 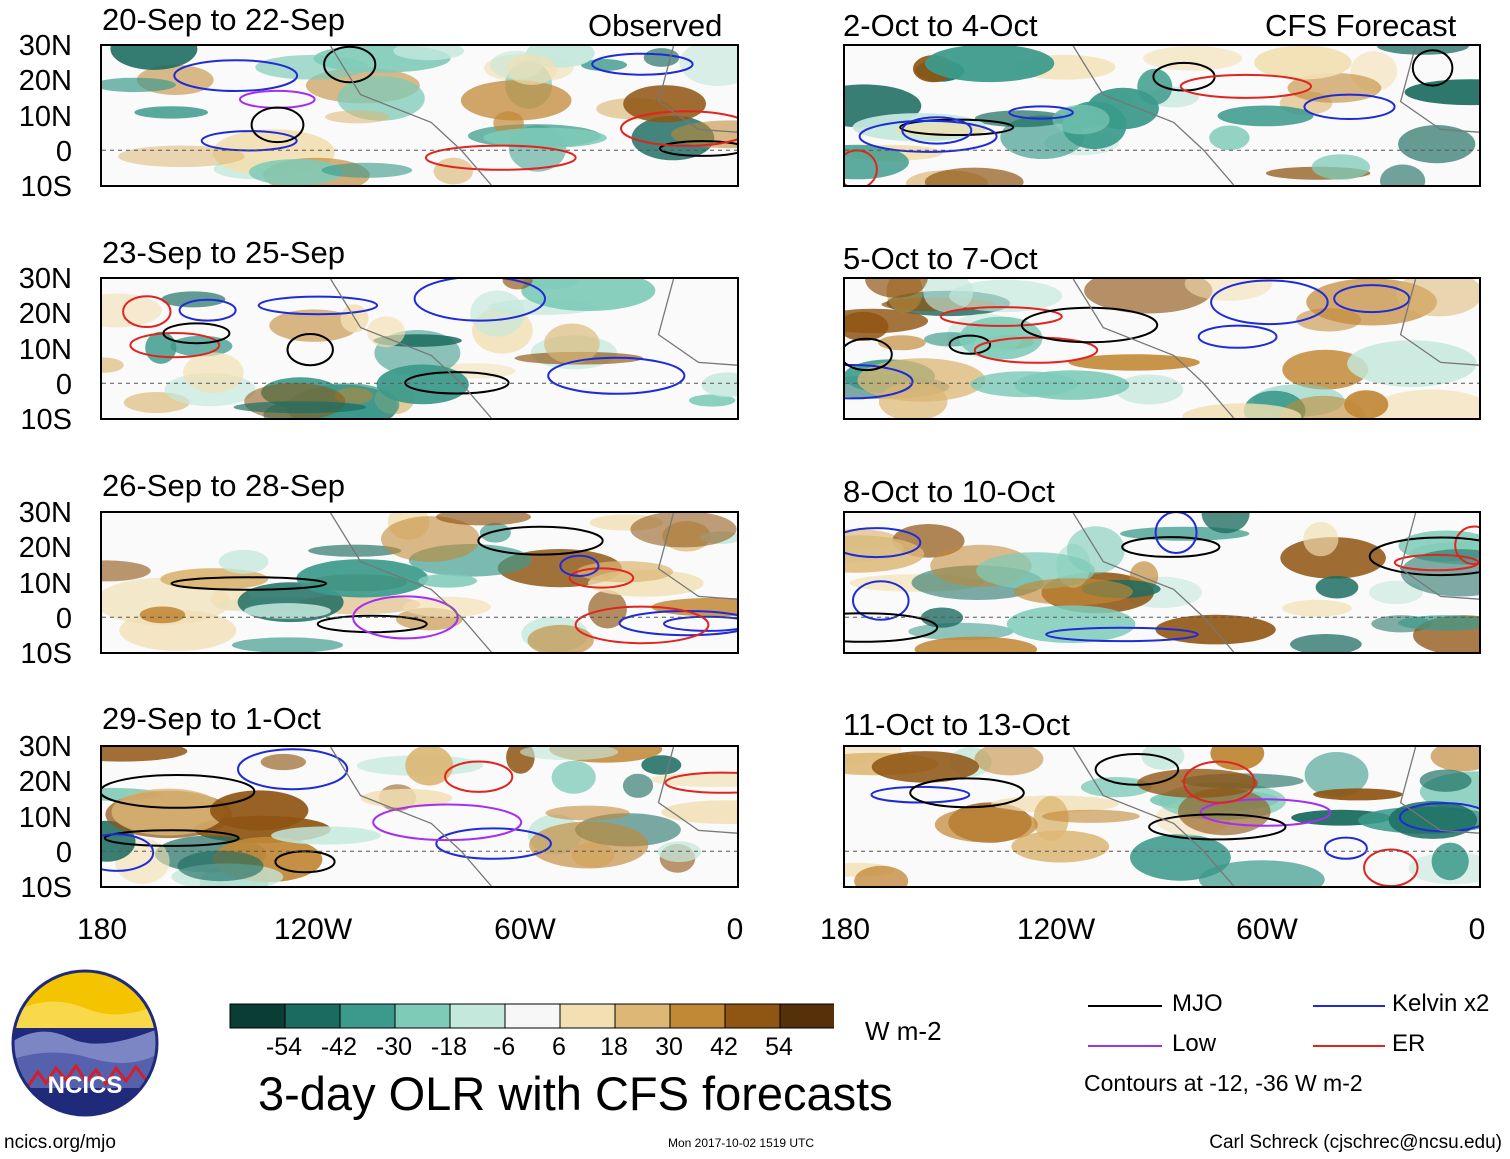 What do you see at coordinates (741, 1143) in the screenshot?
I see `footer-timestamp: Mon 2017-10-02 1519 UTC` at bounding box center [741, 1143].